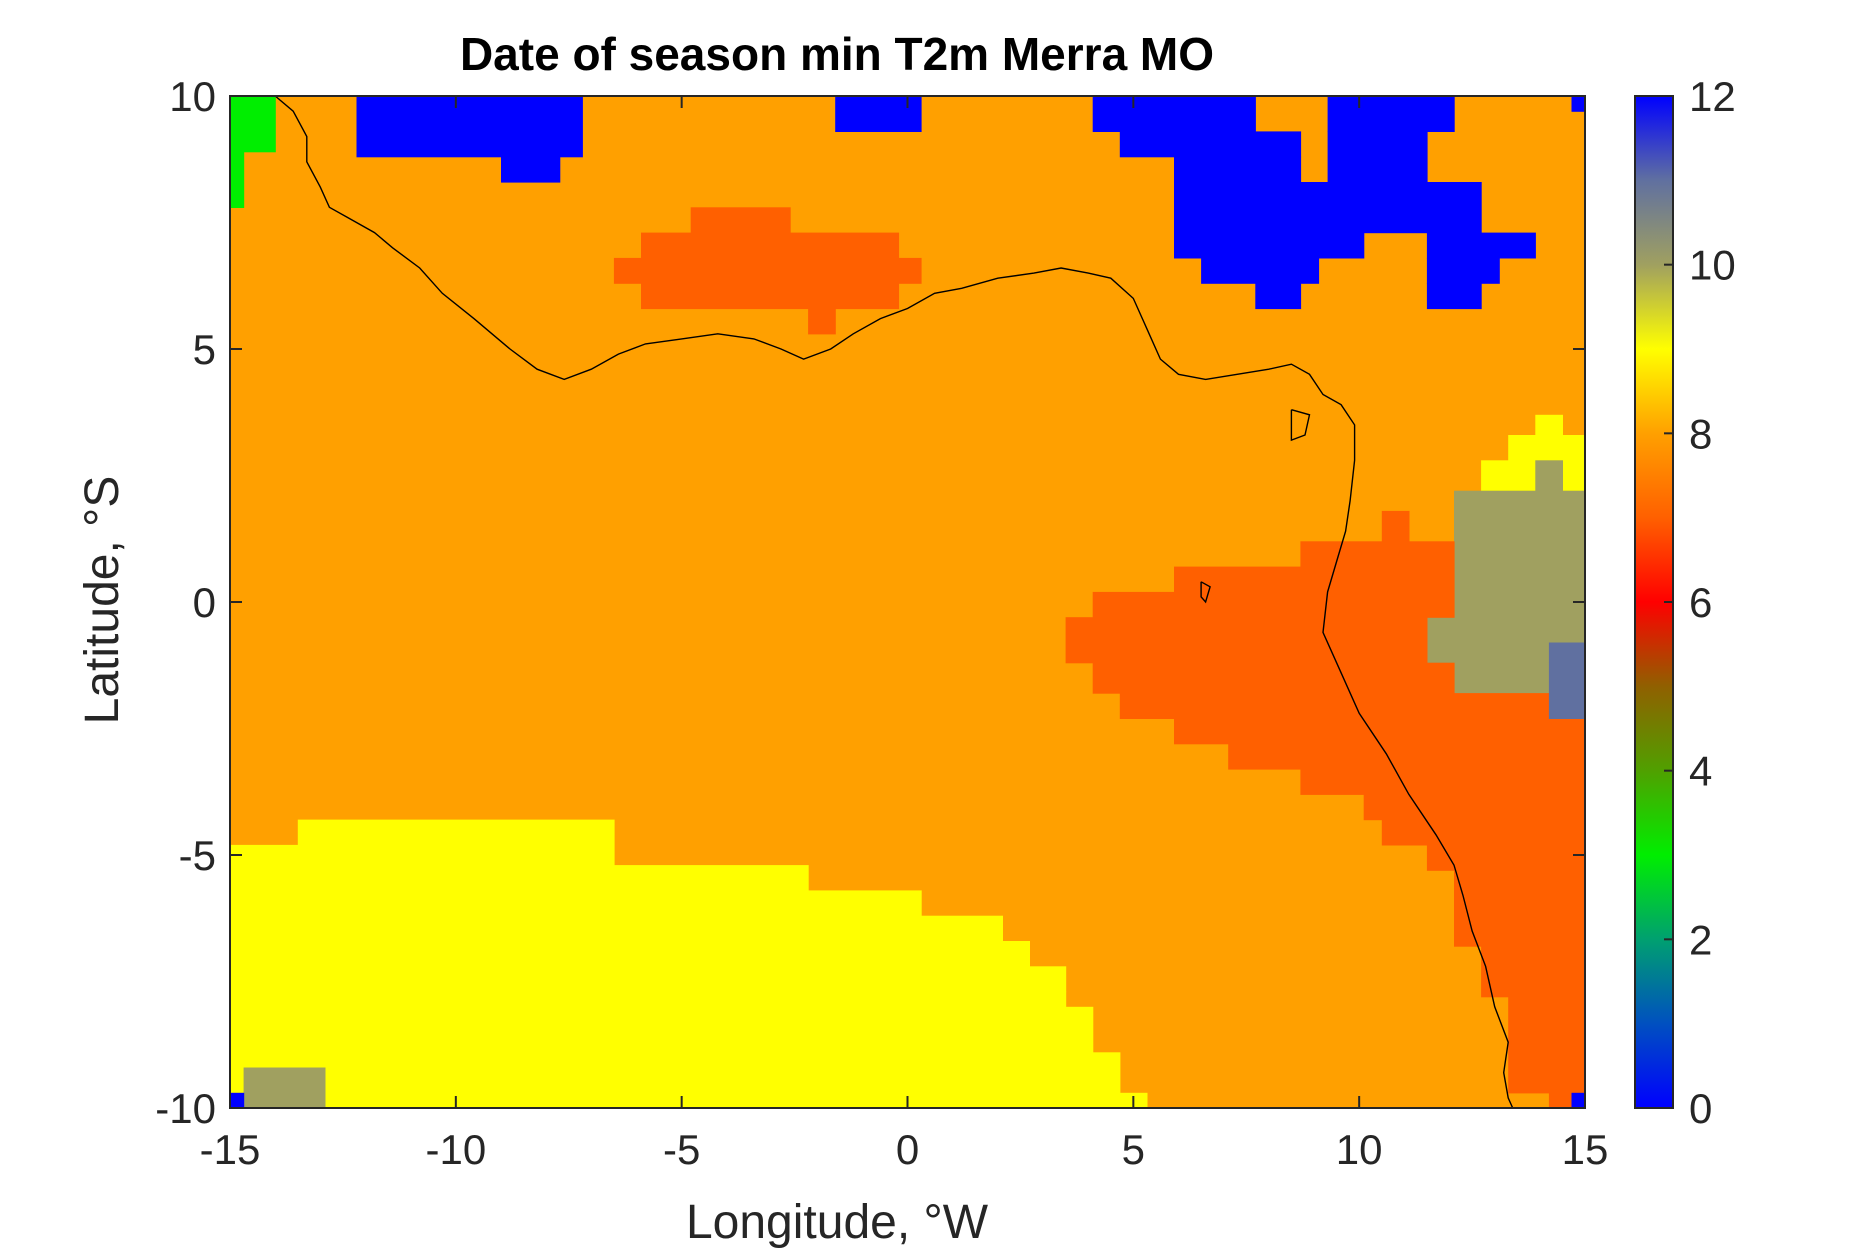 The height and width of the screenshot is (1250, 1875). Describe the element at coordinates (197, 855) in the screenshot. I see `y-tick-label: -5` at that location.